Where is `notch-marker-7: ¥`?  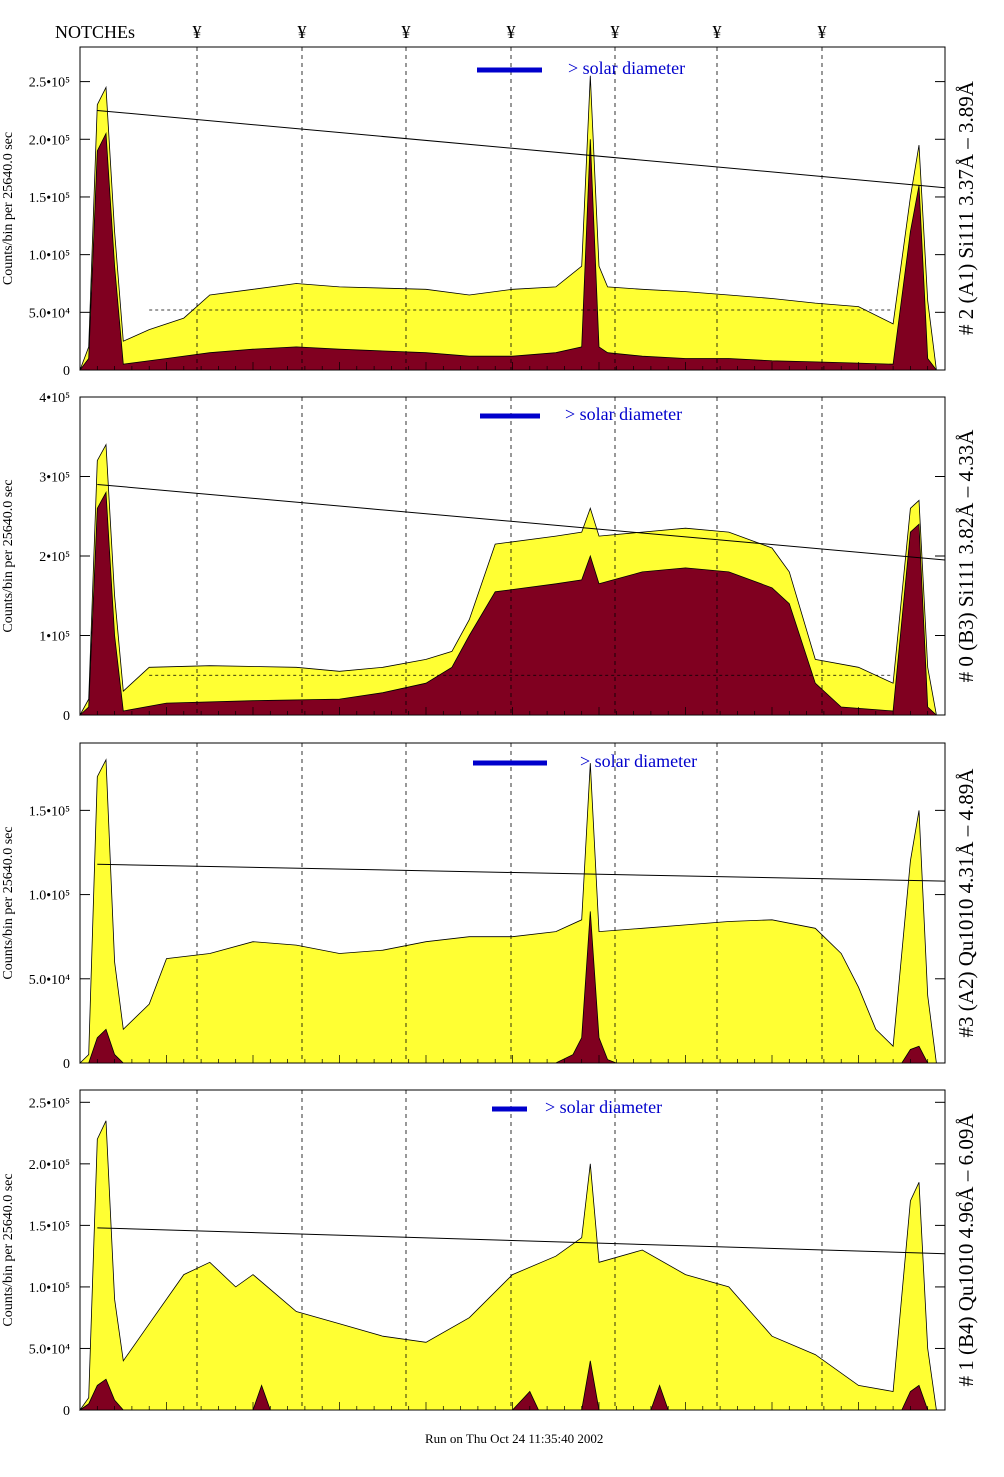
notch-marker-7: ¥ is located at coordinates (822, 32).